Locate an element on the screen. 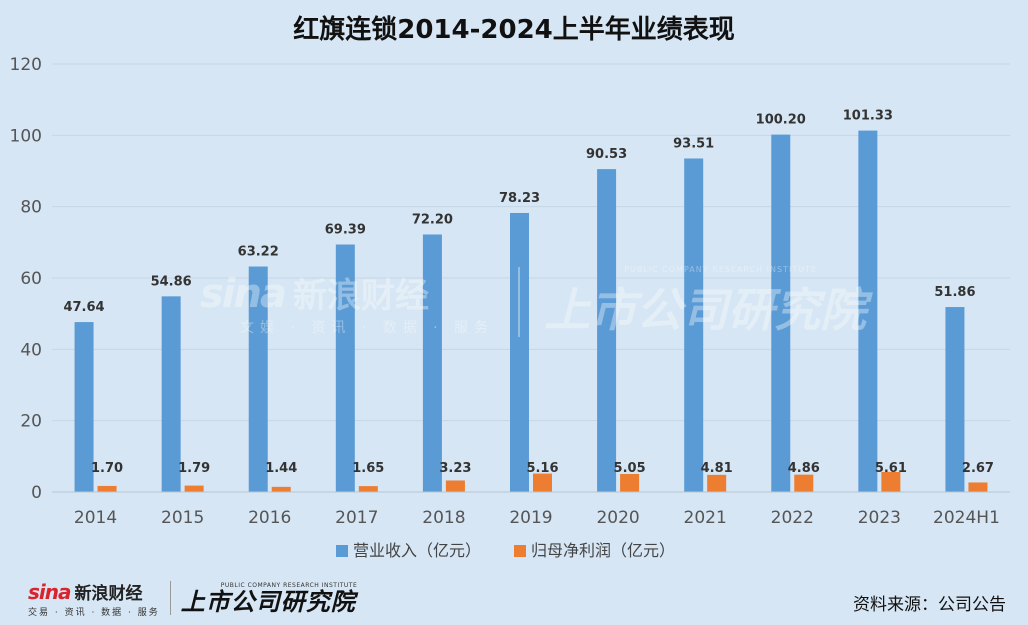 The image size is (1028, 625). sina-logo: sina 新浪财经 交易 · 资讯 · 数据 · 服务 is located at coordinates (94, 598).